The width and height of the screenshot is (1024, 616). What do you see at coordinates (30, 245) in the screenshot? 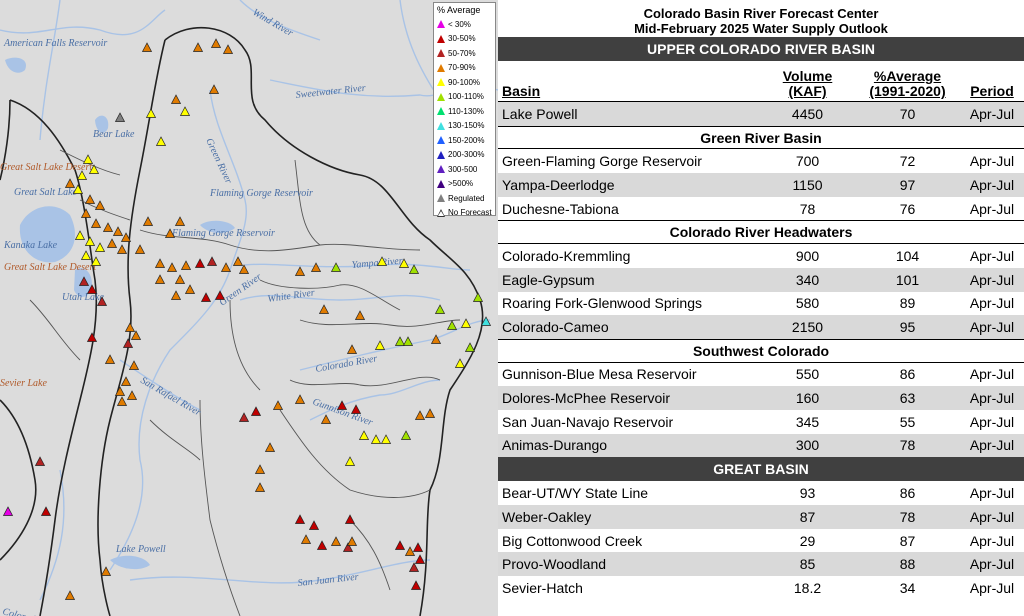
I see `label-kanaka-lake: Kanaka Lake` at bounding box center [30, 245].